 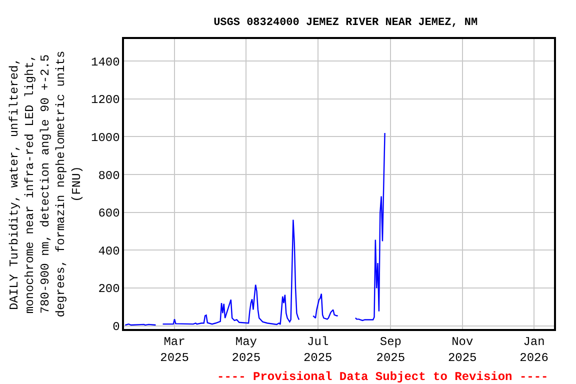 What do you see at coordinates (174, 350) in the screenshot?
I see `x-tick-label: Mar 2025` at bounding box center [174, 350].